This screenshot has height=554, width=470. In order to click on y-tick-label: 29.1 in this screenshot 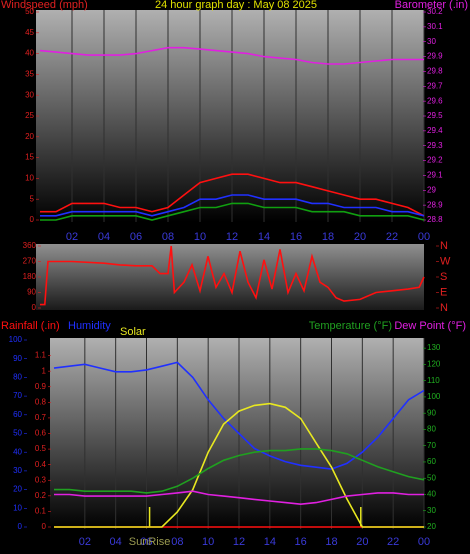, I will do `click(435, 175)`.